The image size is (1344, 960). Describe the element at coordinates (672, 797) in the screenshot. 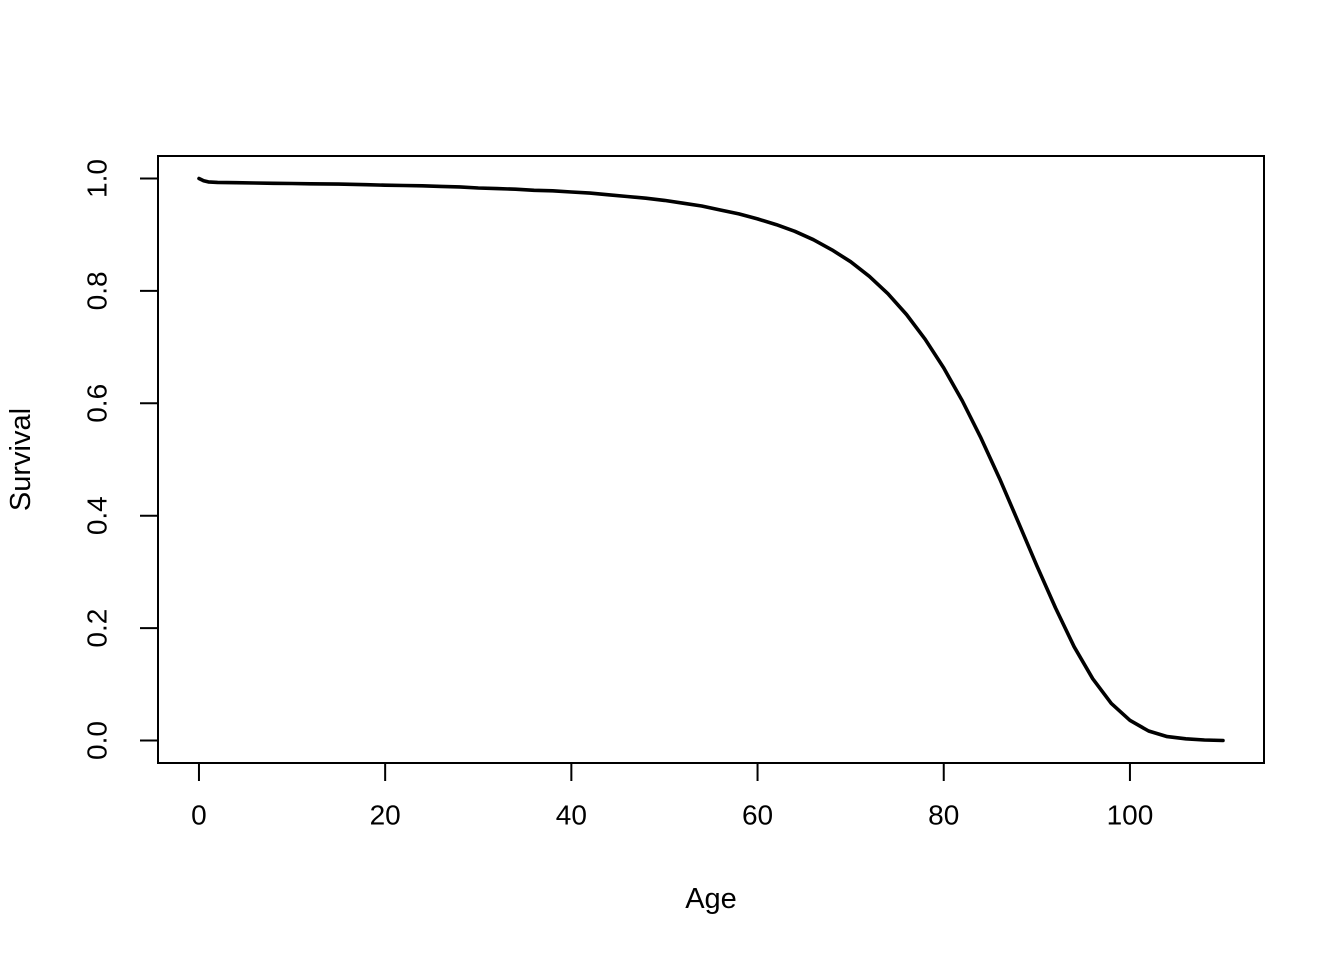

I see `x-axis-ticks: 0 20 40 60 80 100` at that location.